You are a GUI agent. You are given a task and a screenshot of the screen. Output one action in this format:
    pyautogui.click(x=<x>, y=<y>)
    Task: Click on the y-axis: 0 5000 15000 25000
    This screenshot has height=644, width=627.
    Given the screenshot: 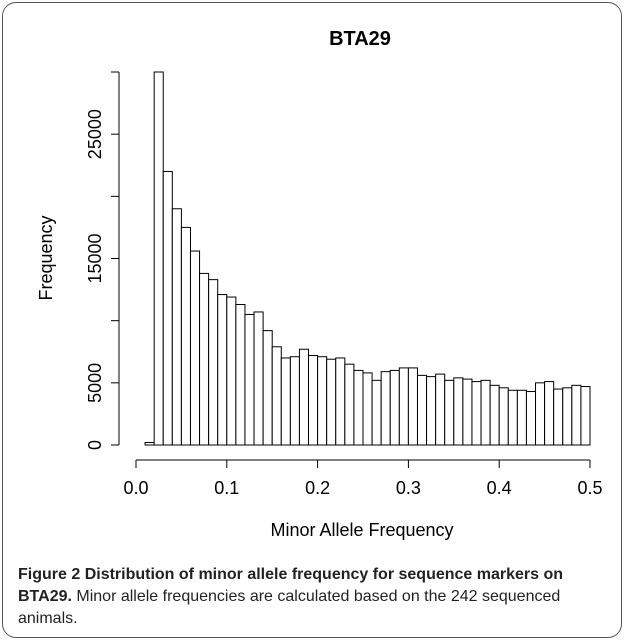 What is the action you would take?
    pyautogui.click(x=102, y=260)
    